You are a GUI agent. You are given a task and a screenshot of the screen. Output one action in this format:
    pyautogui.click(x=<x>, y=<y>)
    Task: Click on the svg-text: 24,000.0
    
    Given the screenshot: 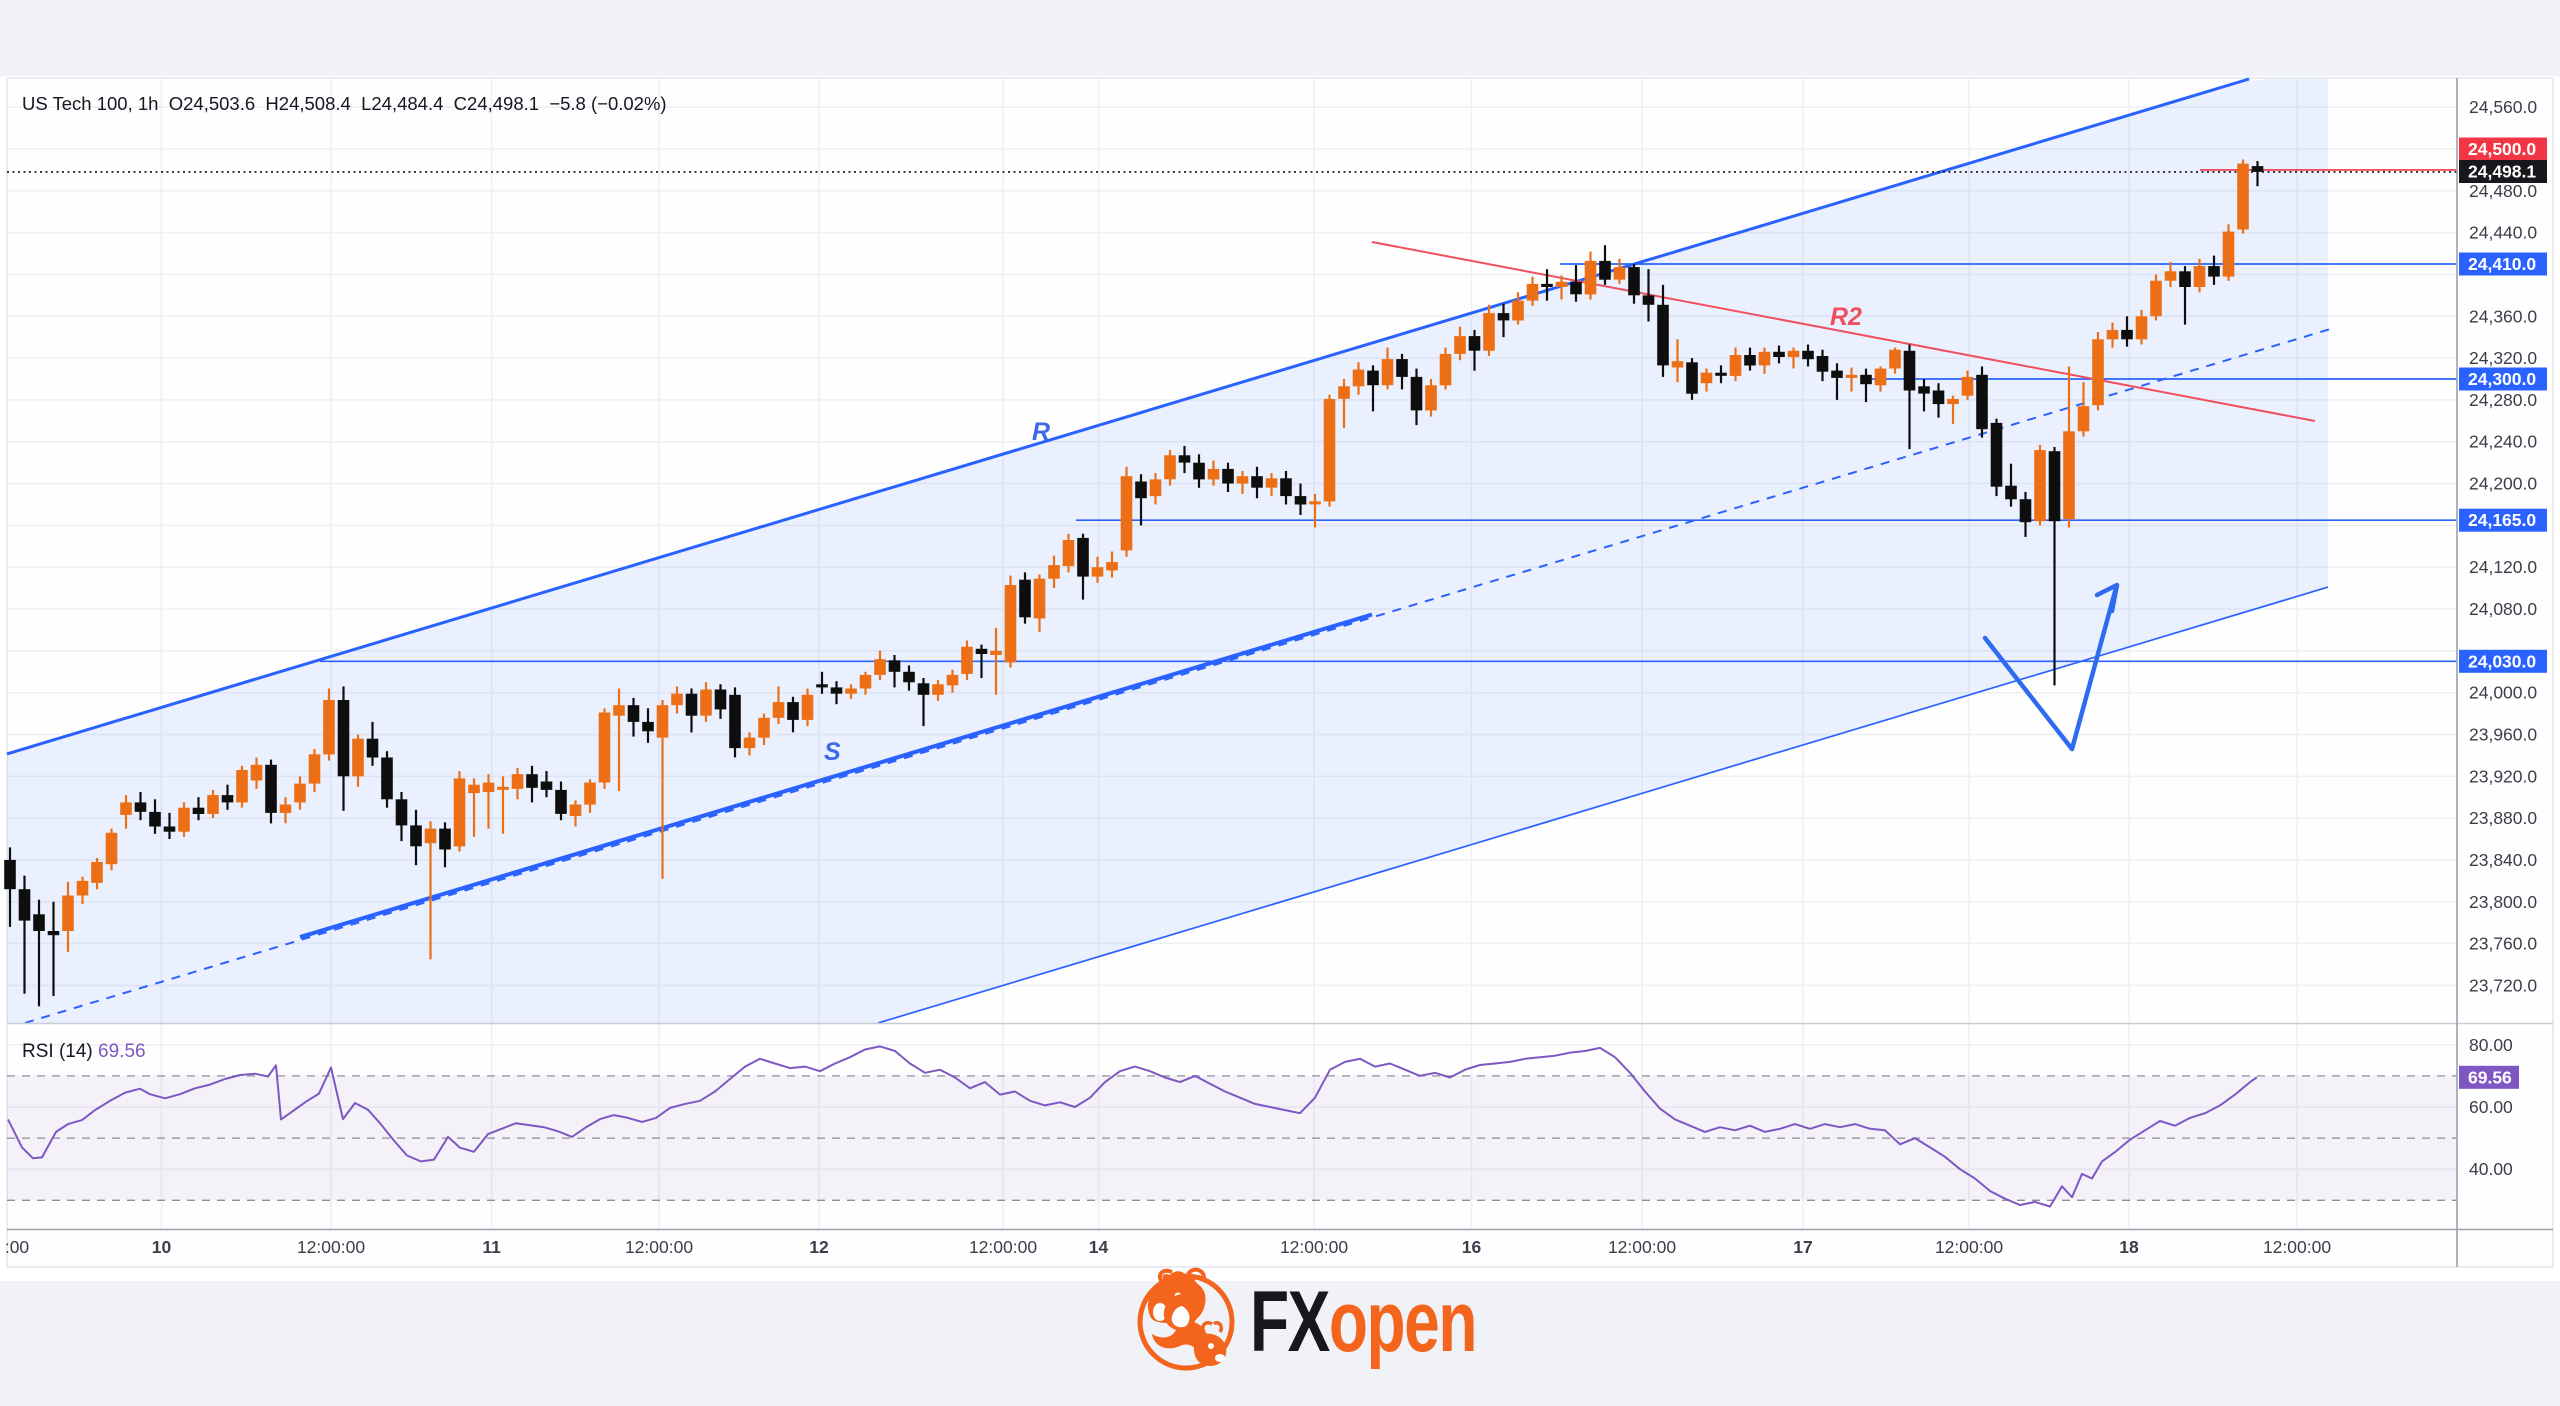 What is the action you would take?
    pyautogui.click(x=2503, y=693)
    